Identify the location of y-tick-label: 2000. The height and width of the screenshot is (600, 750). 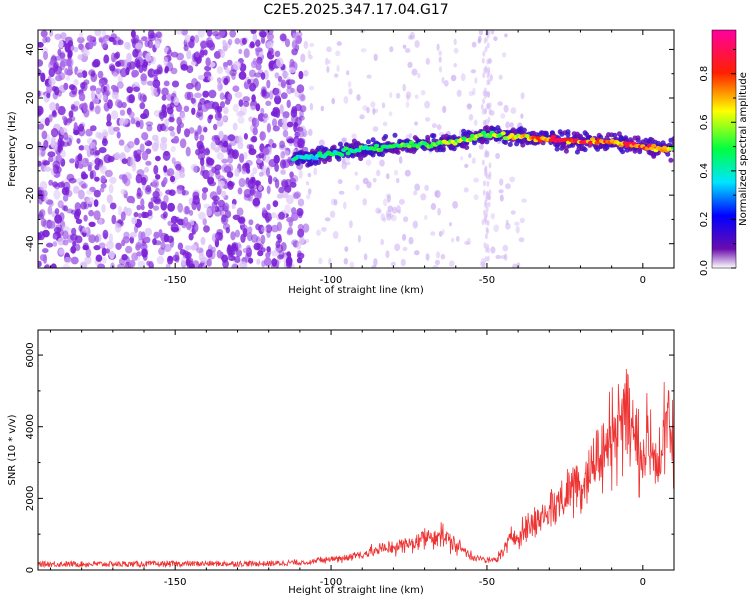
(30, 498).